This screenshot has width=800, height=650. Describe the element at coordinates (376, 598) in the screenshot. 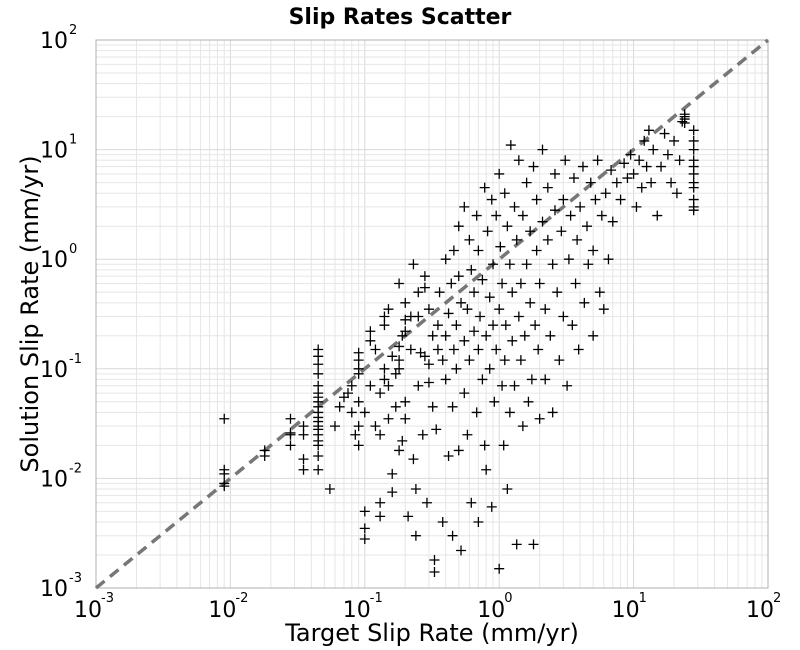

I see `x-tick-exponent: -1` at that location.